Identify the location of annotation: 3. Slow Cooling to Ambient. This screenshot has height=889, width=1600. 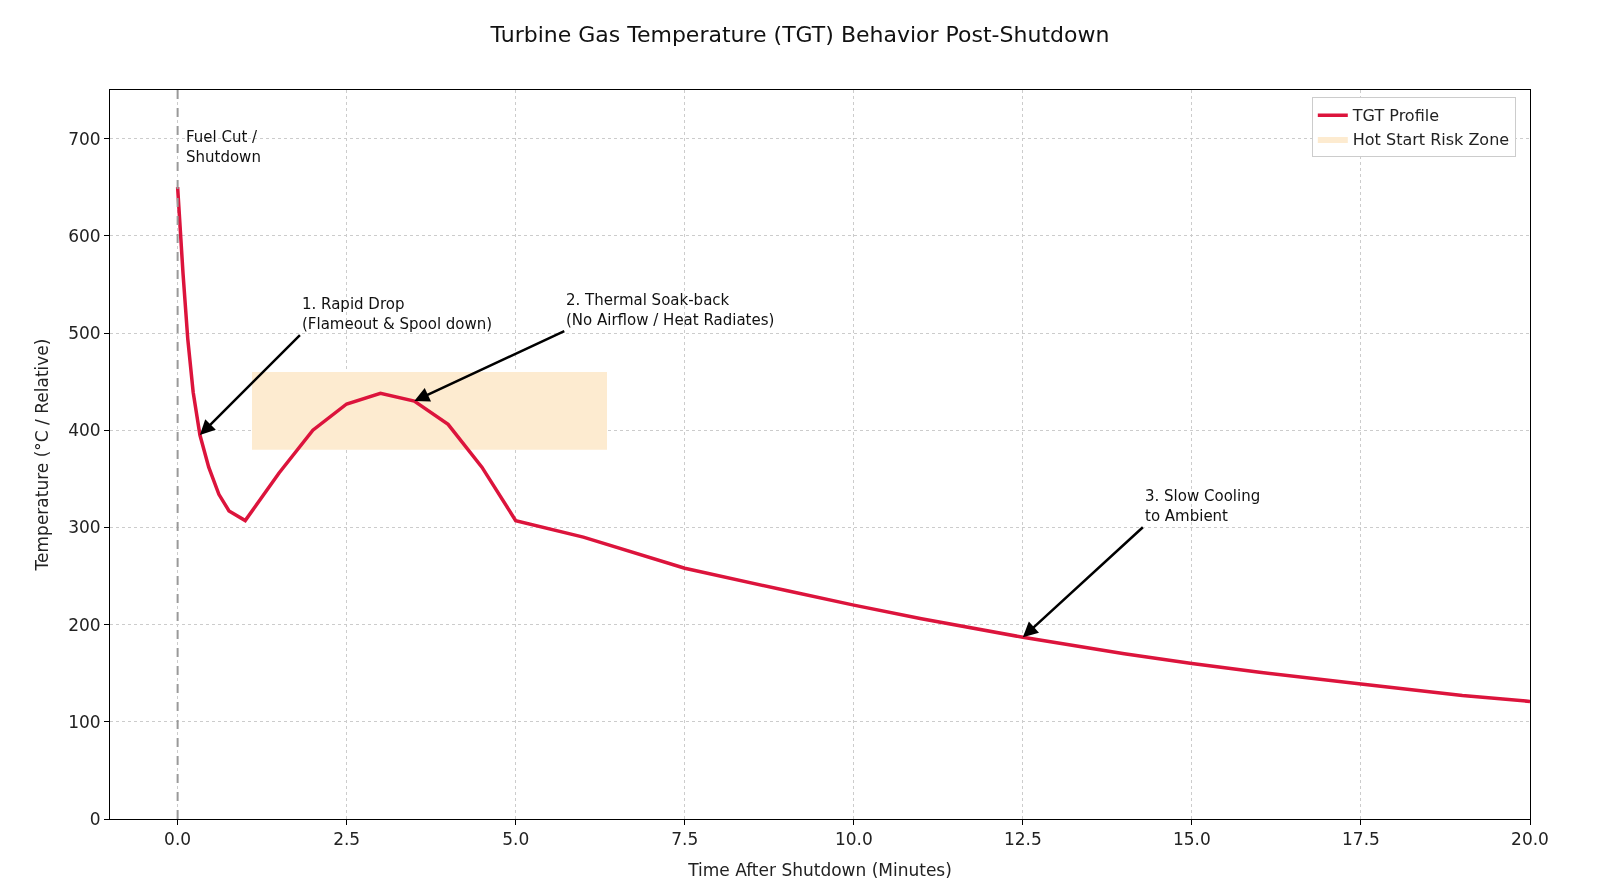
(1203, 506).